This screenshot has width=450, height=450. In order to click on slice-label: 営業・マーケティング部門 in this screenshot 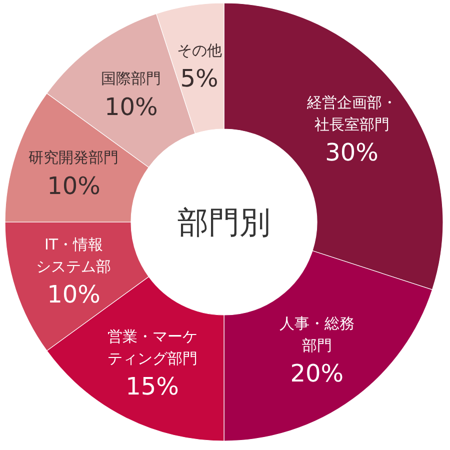, I will do `click(152, 347)`.